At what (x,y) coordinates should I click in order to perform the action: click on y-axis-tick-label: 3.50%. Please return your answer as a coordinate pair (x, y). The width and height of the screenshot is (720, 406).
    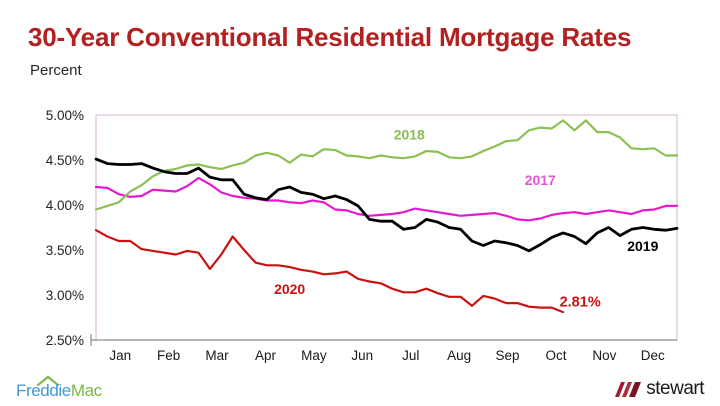
    Looking at the image, I should click on (65, 250).